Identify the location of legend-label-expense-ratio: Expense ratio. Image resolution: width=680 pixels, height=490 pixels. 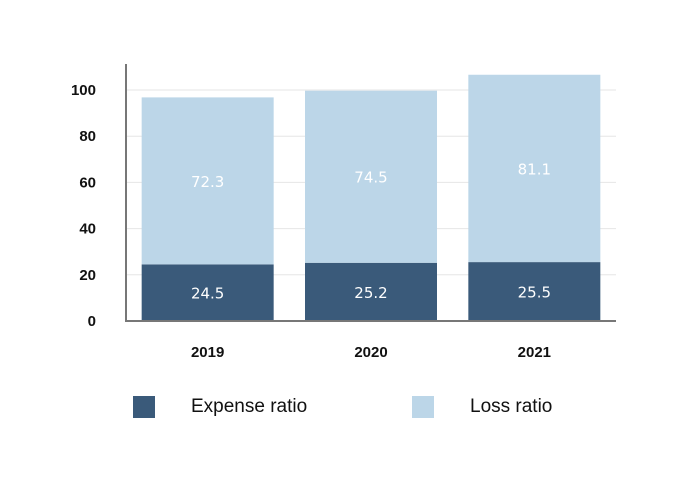
(249, 406).